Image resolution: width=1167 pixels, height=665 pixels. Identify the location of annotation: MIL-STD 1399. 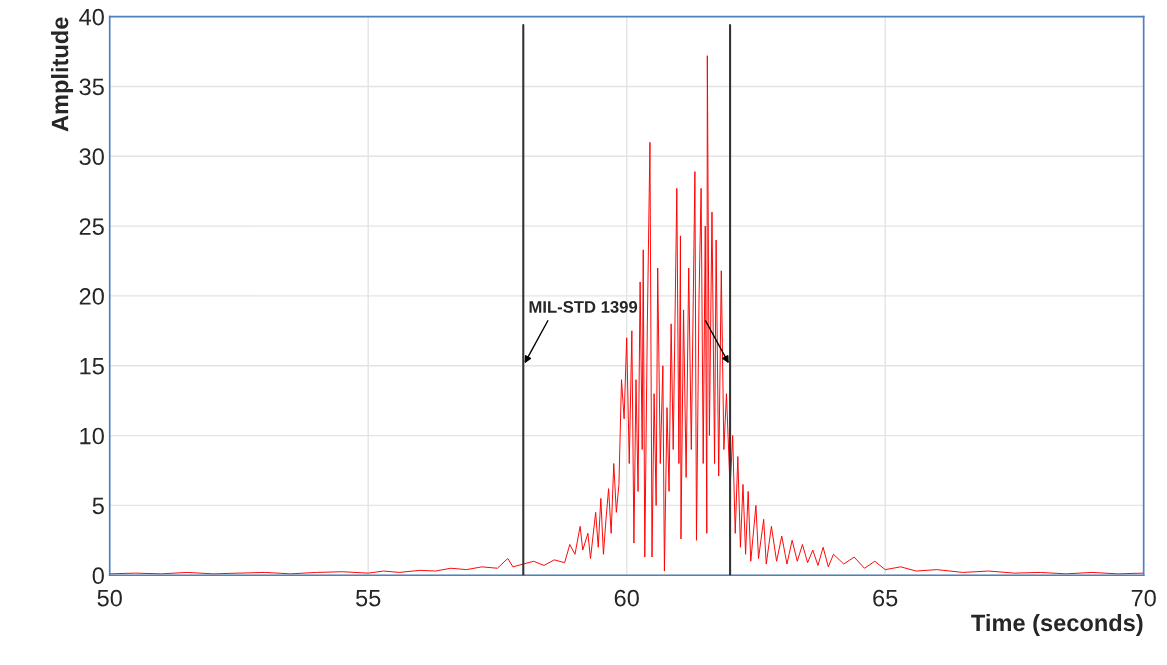
(583, 307).